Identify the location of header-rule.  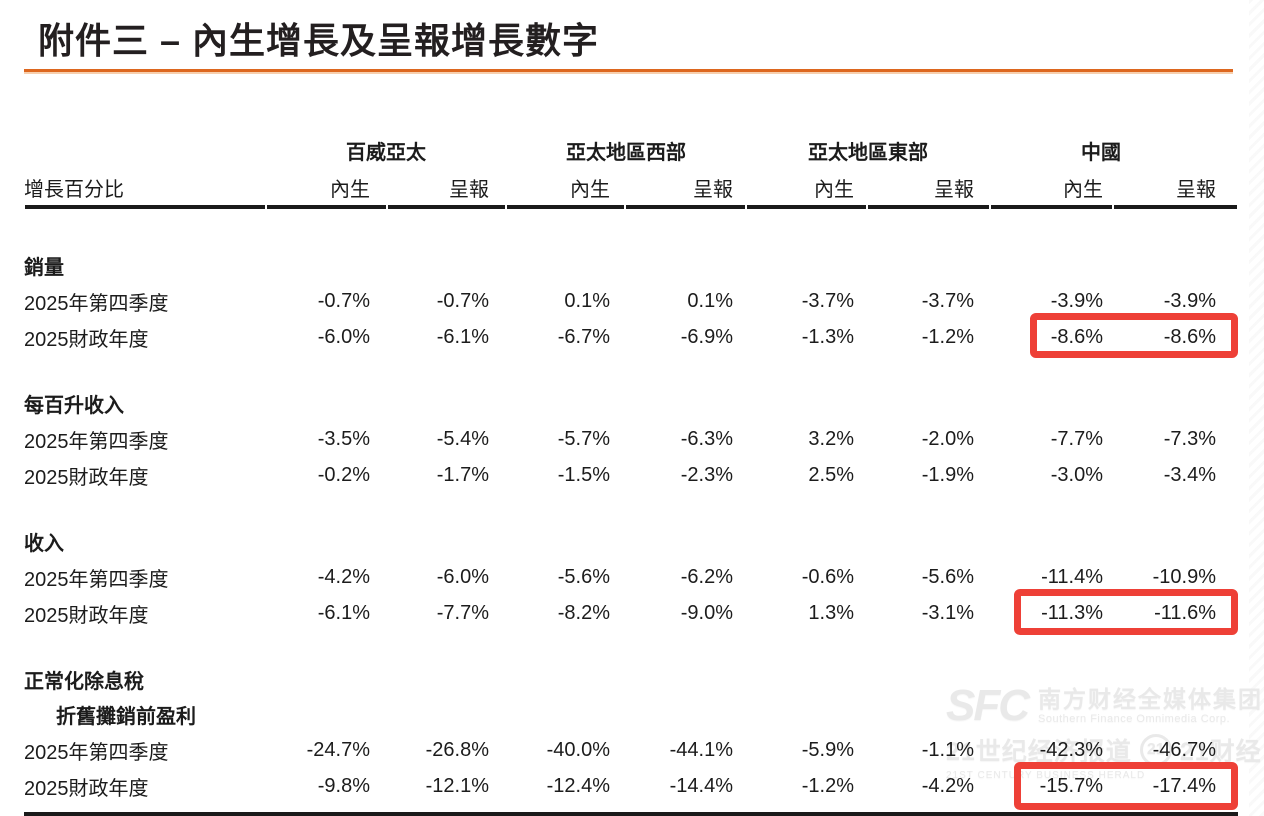
(631, 207).